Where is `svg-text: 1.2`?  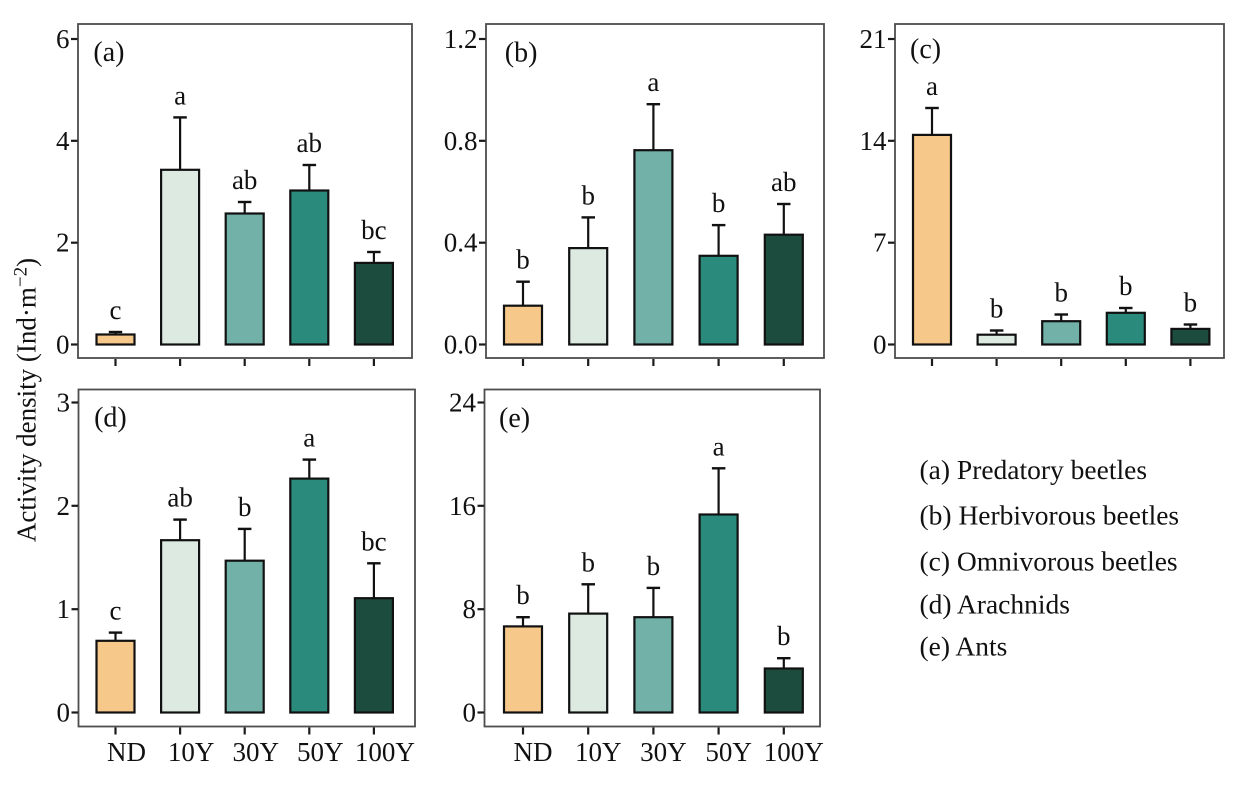
svg-text: 1.2 is located at coordinates (461, 39).